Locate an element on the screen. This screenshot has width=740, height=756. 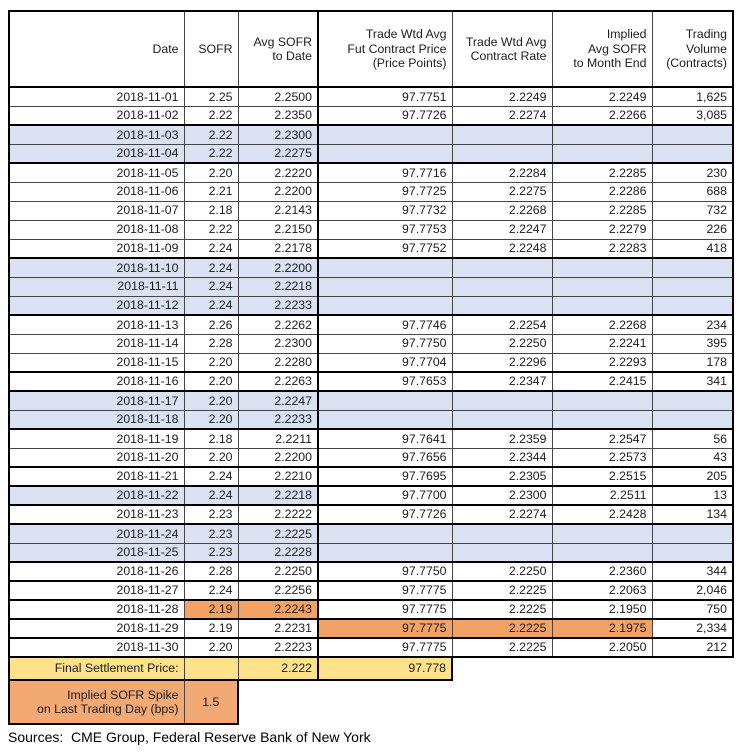
final-settlement-row: Final Settlement Price: 2.222 97.778 is located at coordinates (370, 668).